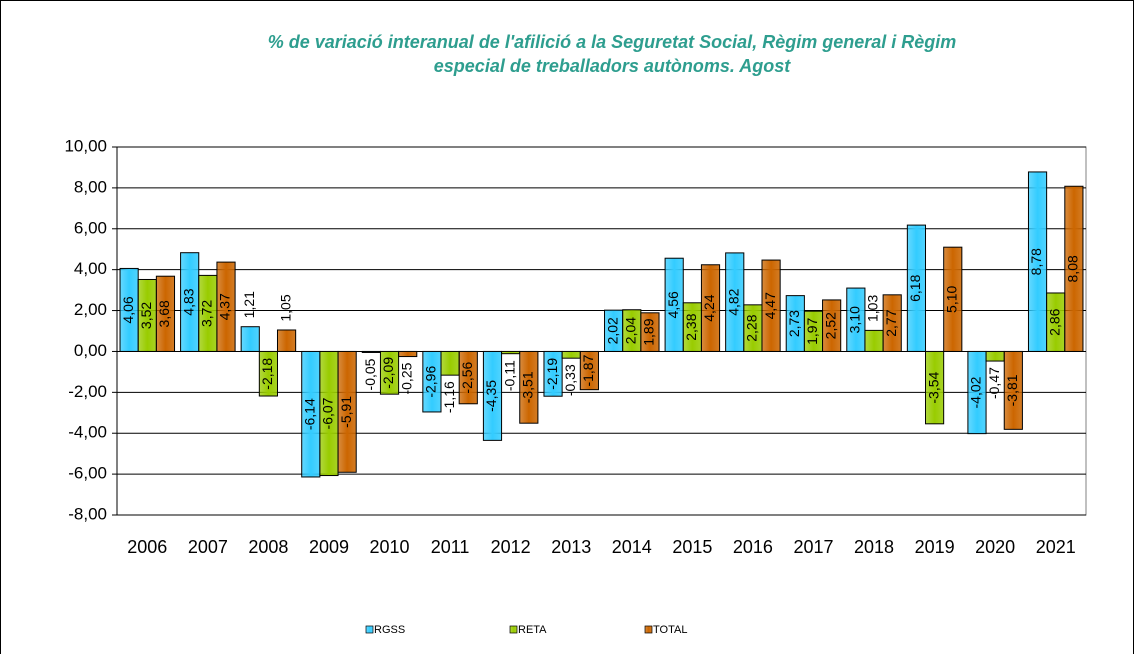 The image size is (1135, 654). Describe the element at coordinates (188, 301) in the screenshot. I see `value-label: 4,83` at that location.